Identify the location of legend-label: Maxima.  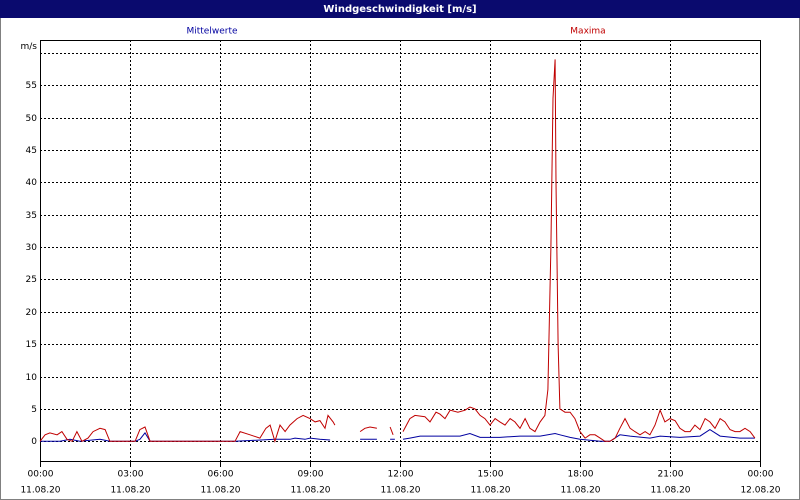
(587, 32).